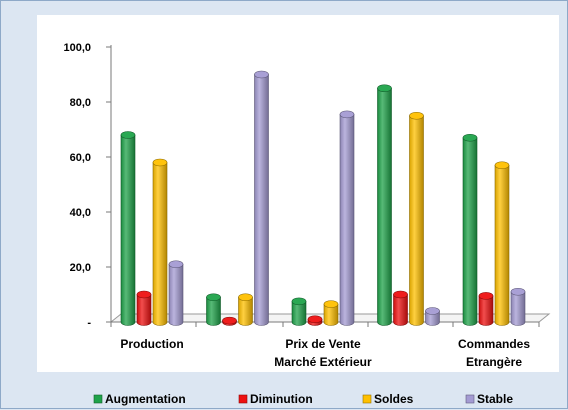  I want to click on legend-item-augmentation: Augmentation, so click(139, 399).